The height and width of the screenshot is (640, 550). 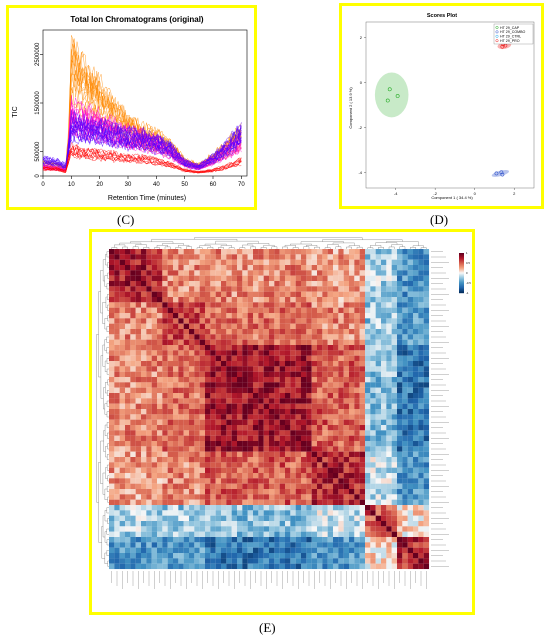 I want to click on tic-y-label: TIC, so click(x=15, y=111).